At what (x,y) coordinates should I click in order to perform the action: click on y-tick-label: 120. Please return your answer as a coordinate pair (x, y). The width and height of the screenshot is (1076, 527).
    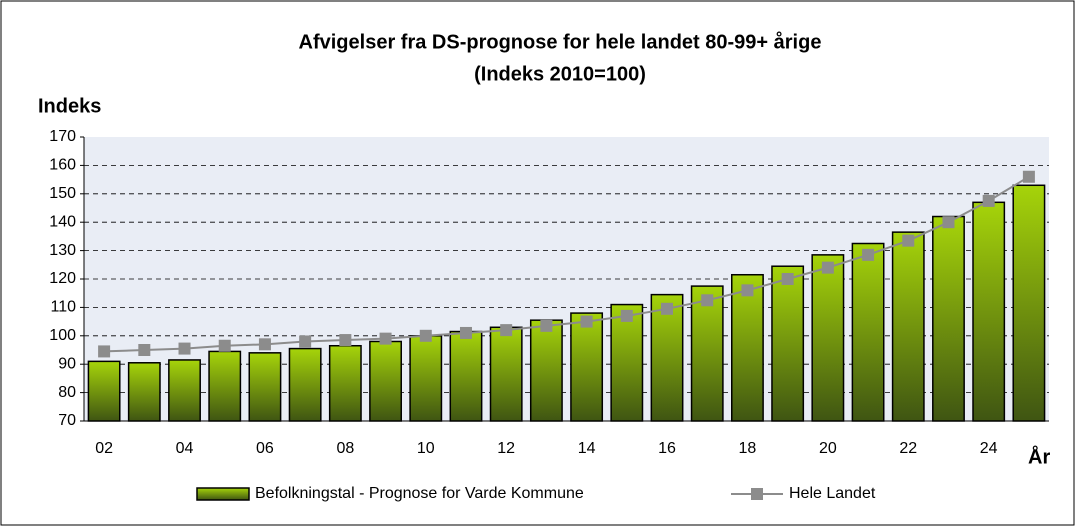
    Looking at the image, I should click on (62, 278).